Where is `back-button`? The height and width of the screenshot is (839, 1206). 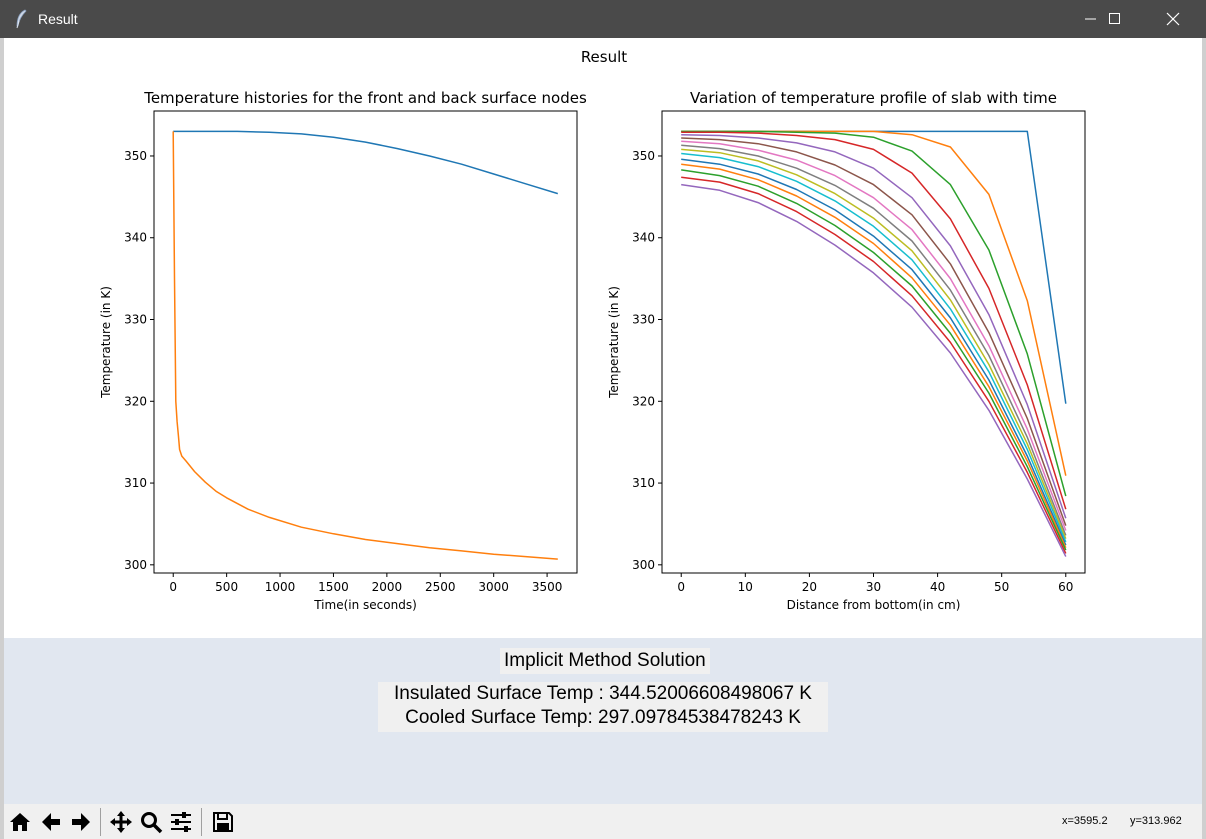 back-button is located at coordinates (51, 822).